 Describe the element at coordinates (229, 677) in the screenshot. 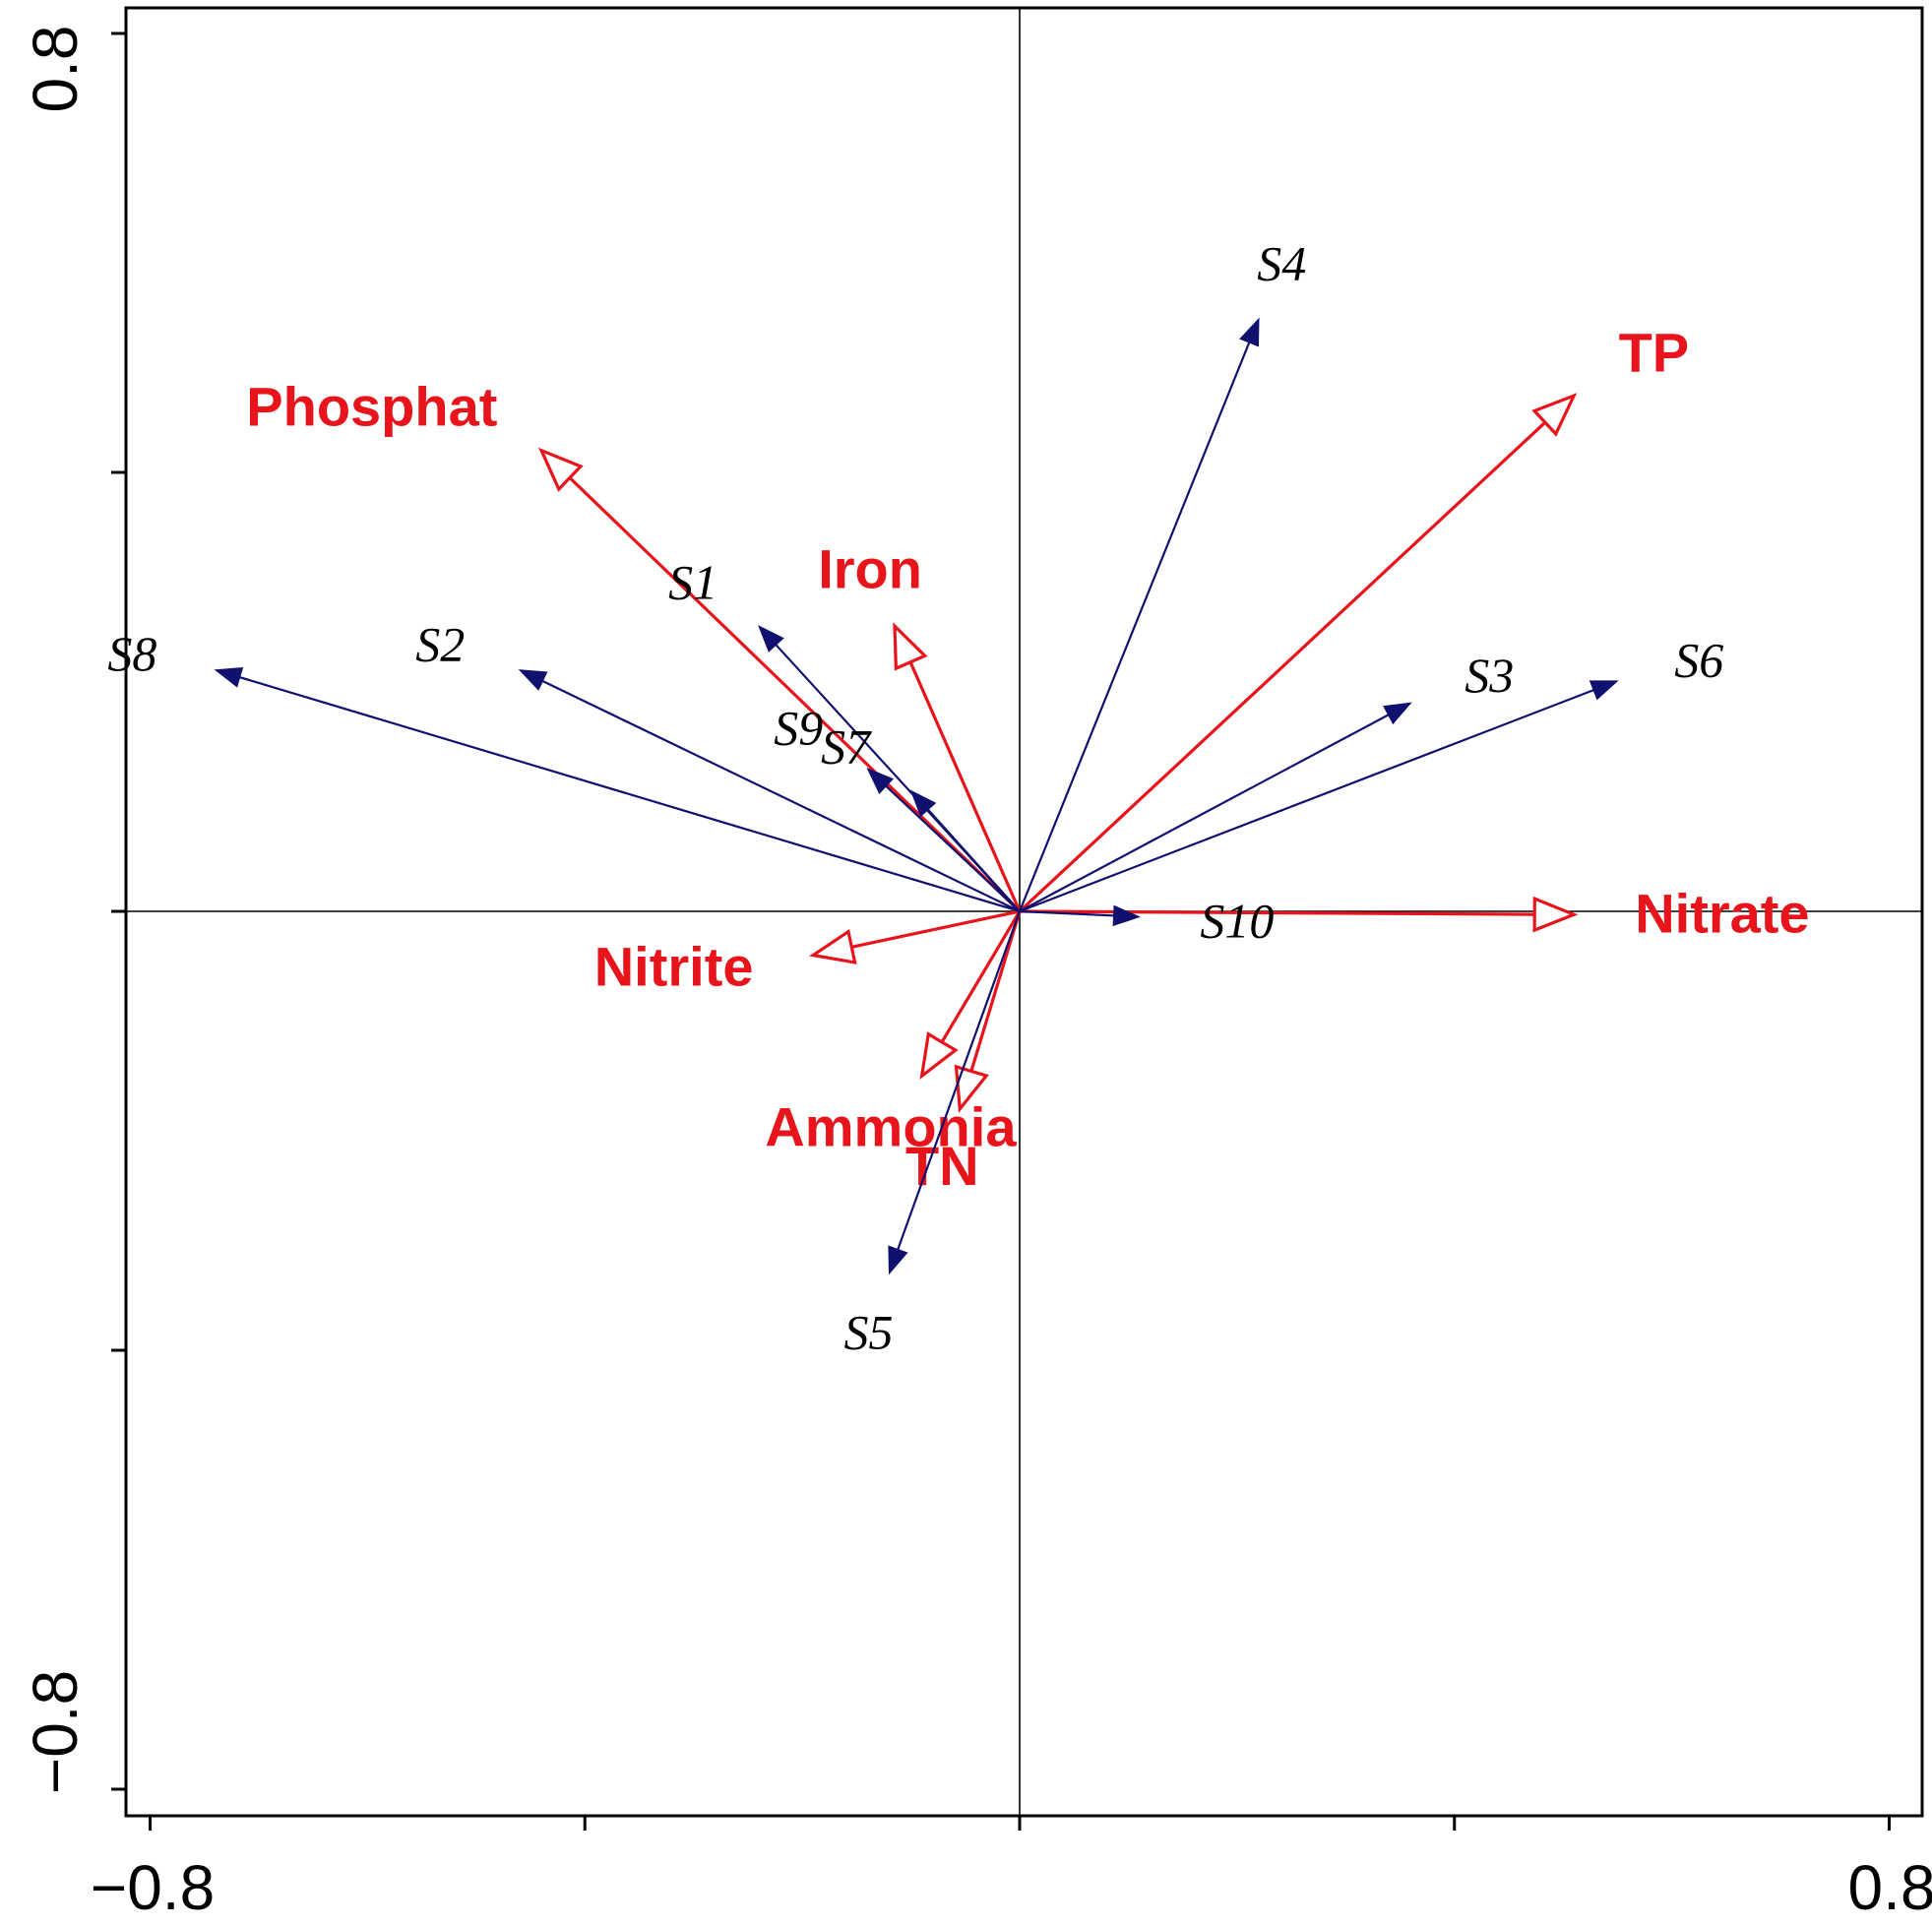

I see `species-arrowhead-s8` at that location.